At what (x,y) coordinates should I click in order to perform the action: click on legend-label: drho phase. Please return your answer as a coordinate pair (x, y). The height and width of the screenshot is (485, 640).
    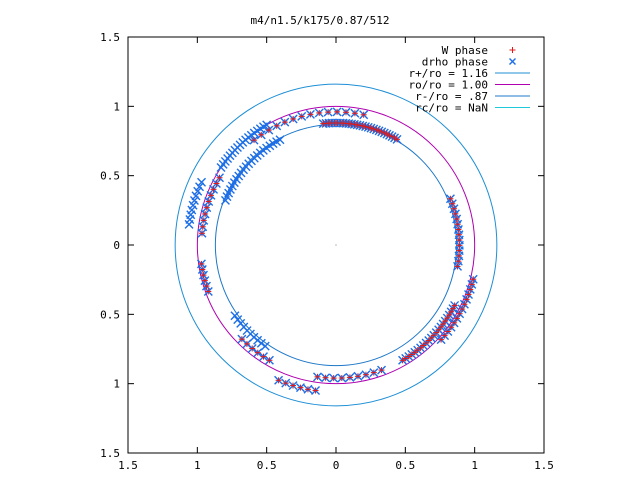
    Looking at the image, I should click on (455, 62).